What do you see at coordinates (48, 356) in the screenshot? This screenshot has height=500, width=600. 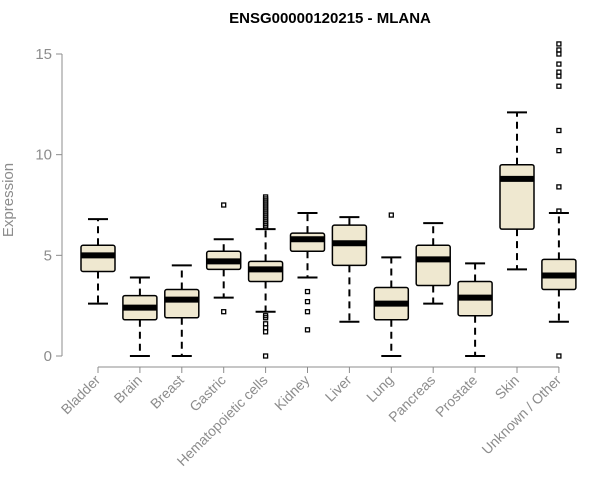 I see `y-tick-label: 0` at bounding box center [48, 356].